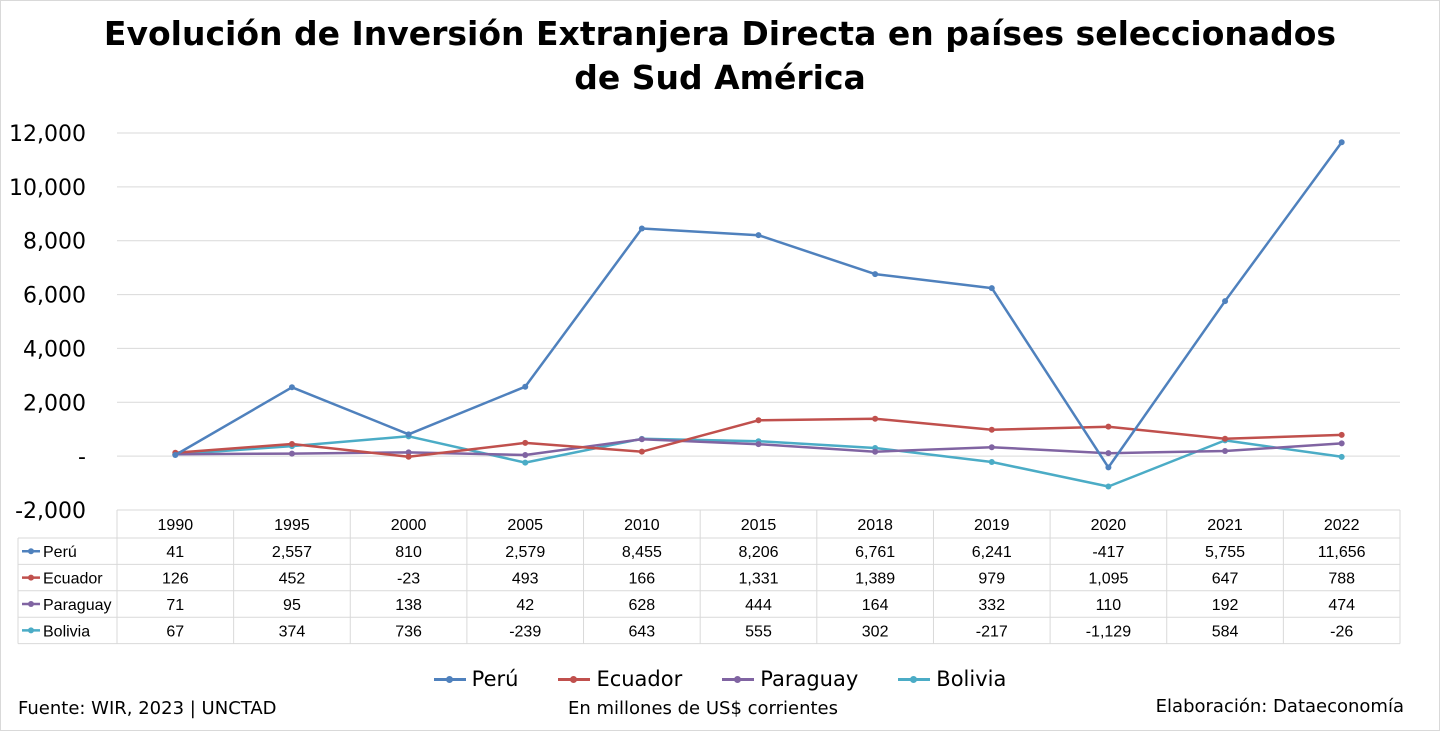 The height and width of the screenshot is (731, 1440). I want to click on table-cell-value: 6,241, so click(992, 552).